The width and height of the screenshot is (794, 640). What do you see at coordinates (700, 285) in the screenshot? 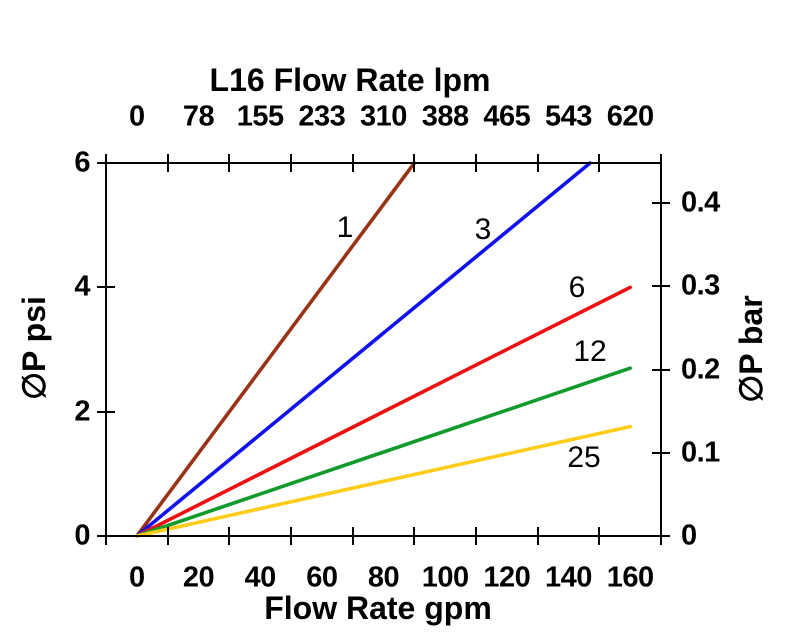
I see `y-axis-tick-label-bar: 0.3` at bounding box center [700, 285].